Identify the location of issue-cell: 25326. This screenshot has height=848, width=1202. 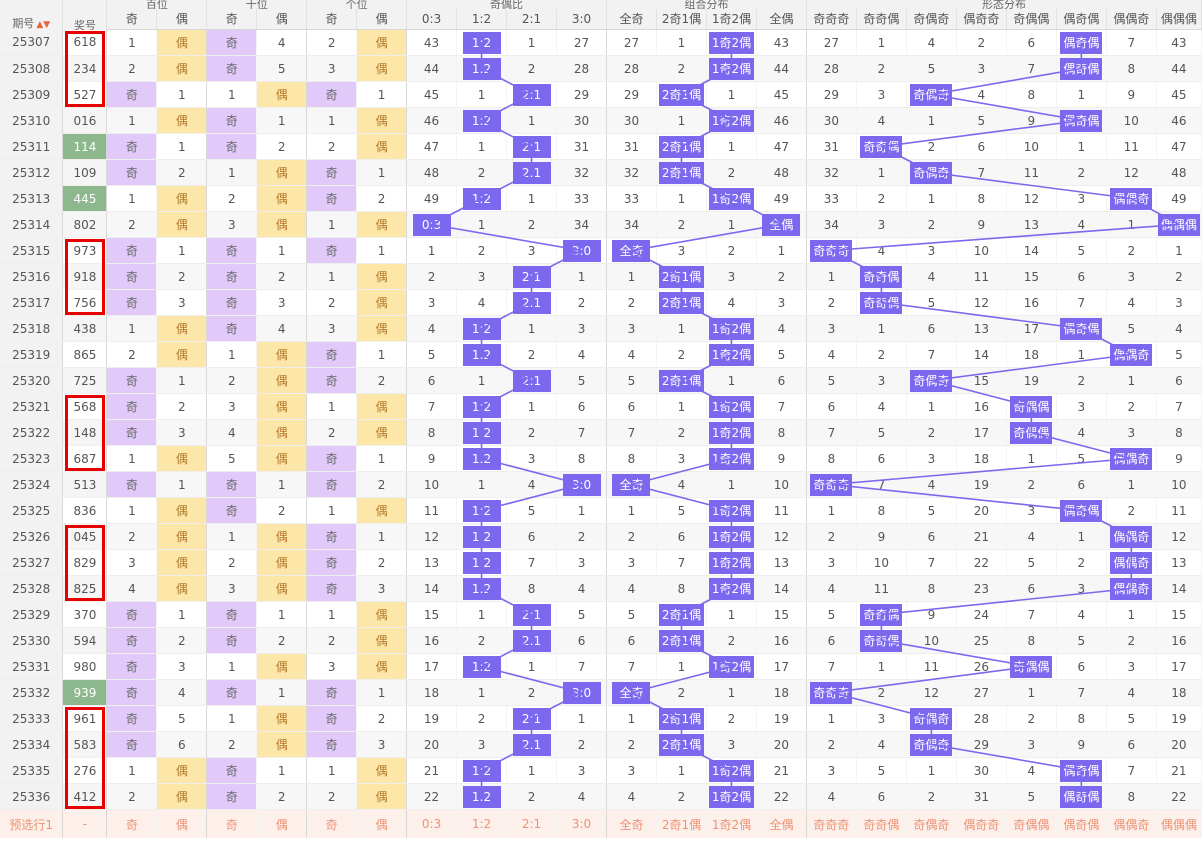
(32, 536).